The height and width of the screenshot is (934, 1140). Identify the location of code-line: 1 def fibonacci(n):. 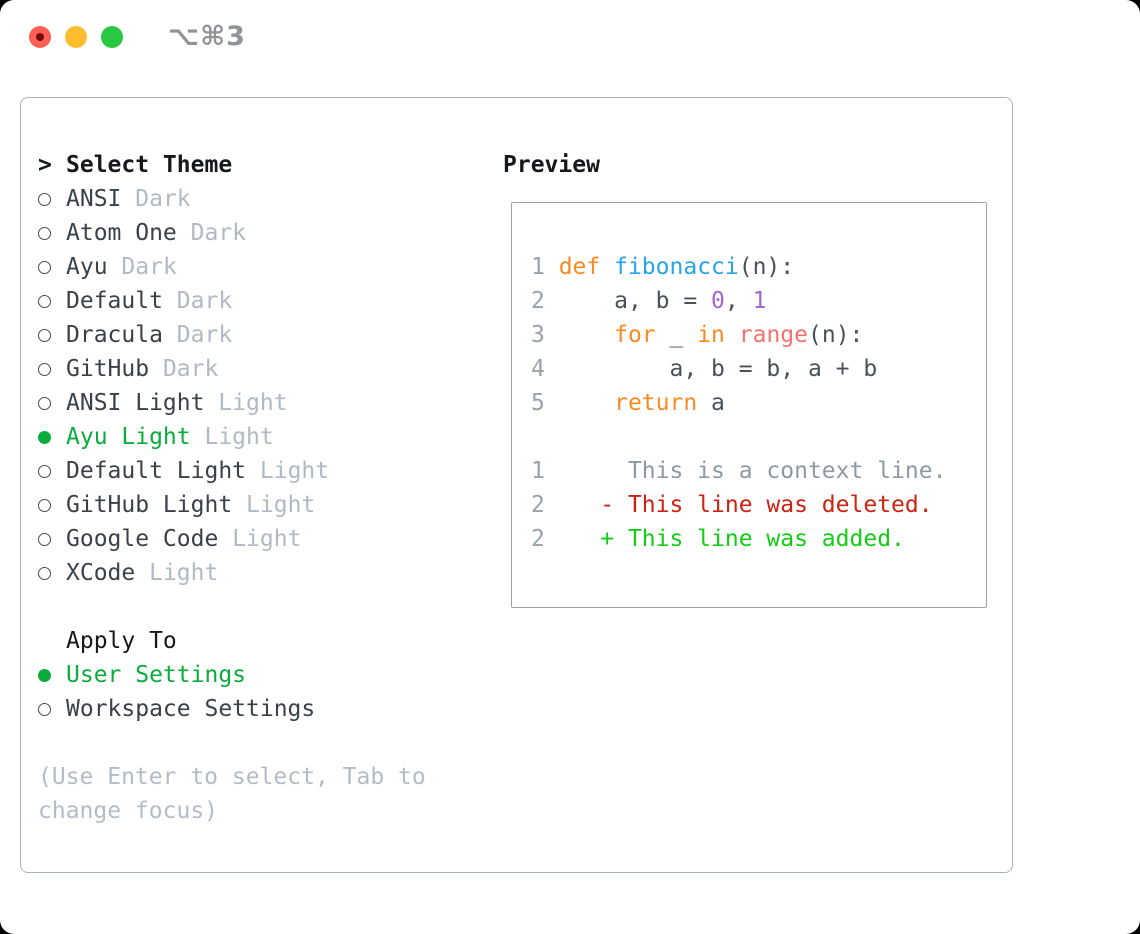
(738, 267).